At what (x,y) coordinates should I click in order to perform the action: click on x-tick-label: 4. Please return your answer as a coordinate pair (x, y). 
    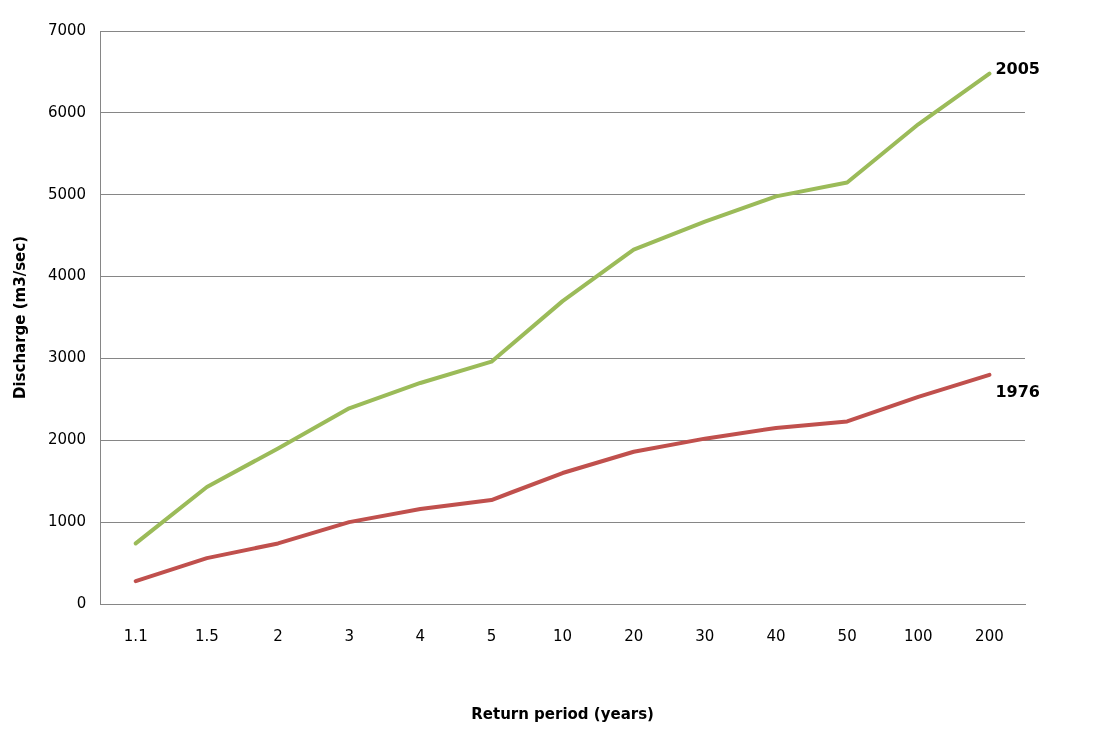
    Looking at the image, I should click on (420, 635).